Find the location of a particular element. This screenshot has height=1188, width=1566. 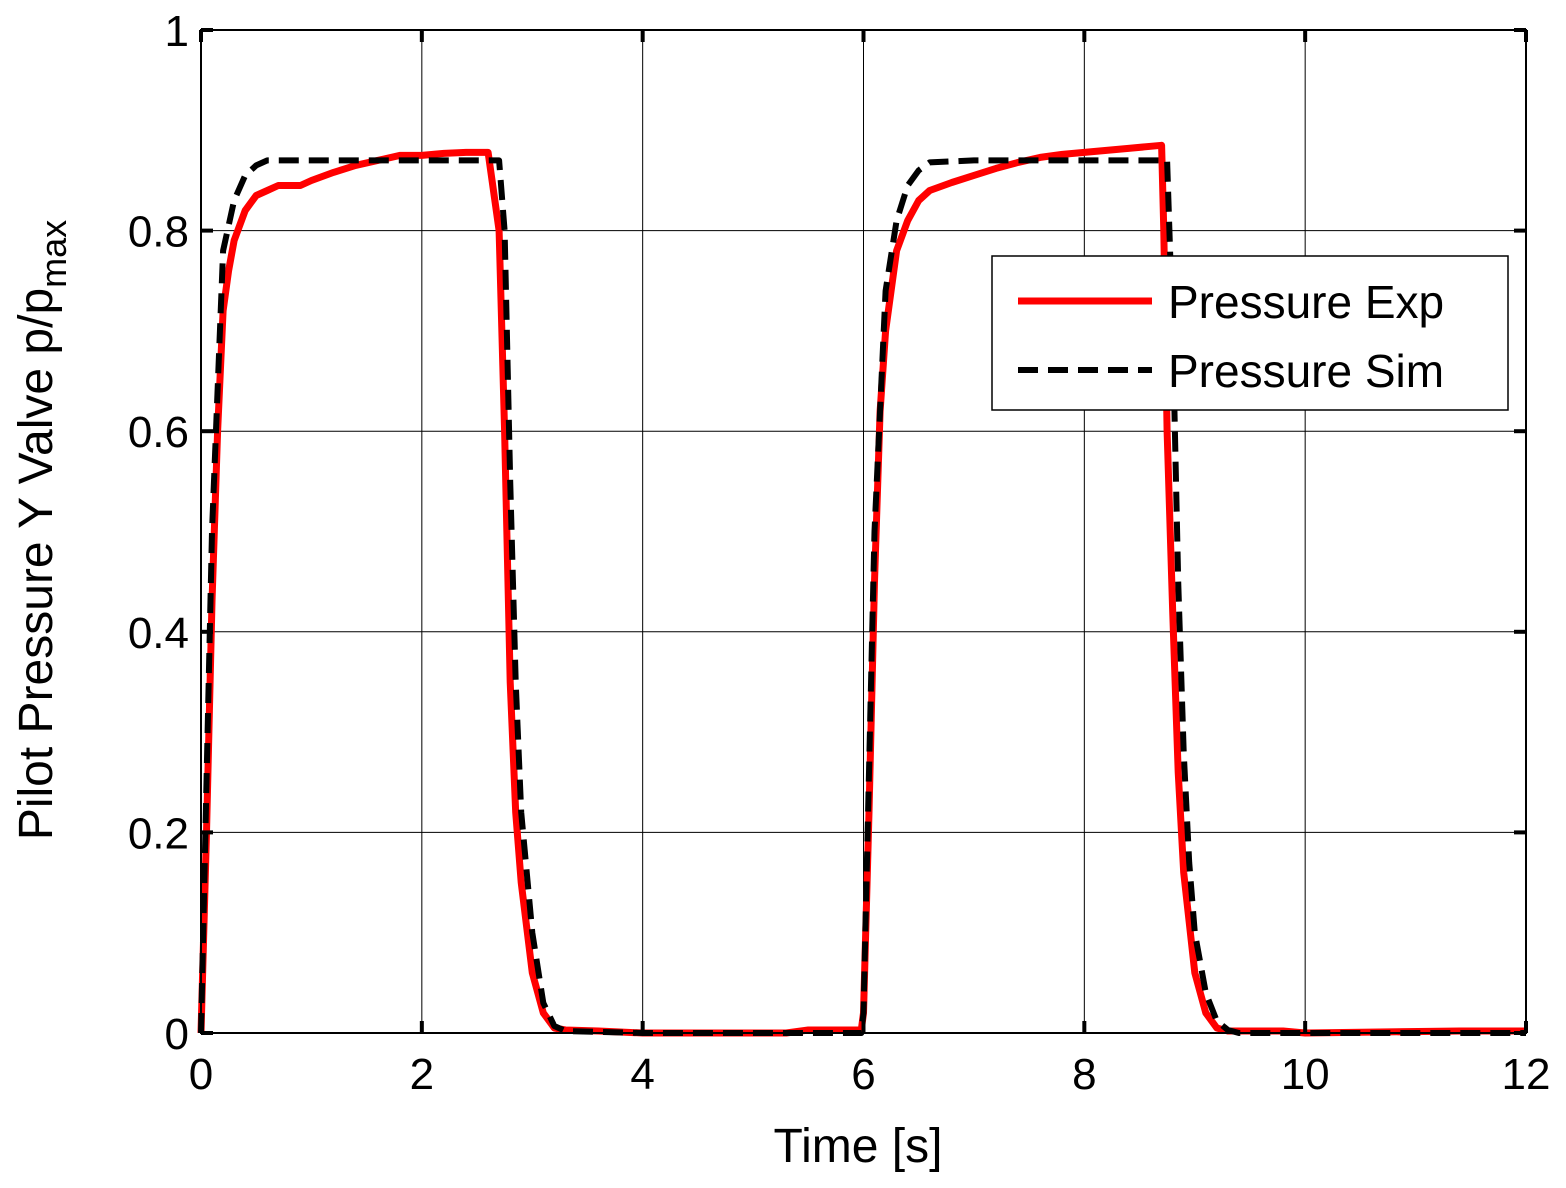

legend: Pressure Exp Pressure Sim is located at coordinates (1250, 333).